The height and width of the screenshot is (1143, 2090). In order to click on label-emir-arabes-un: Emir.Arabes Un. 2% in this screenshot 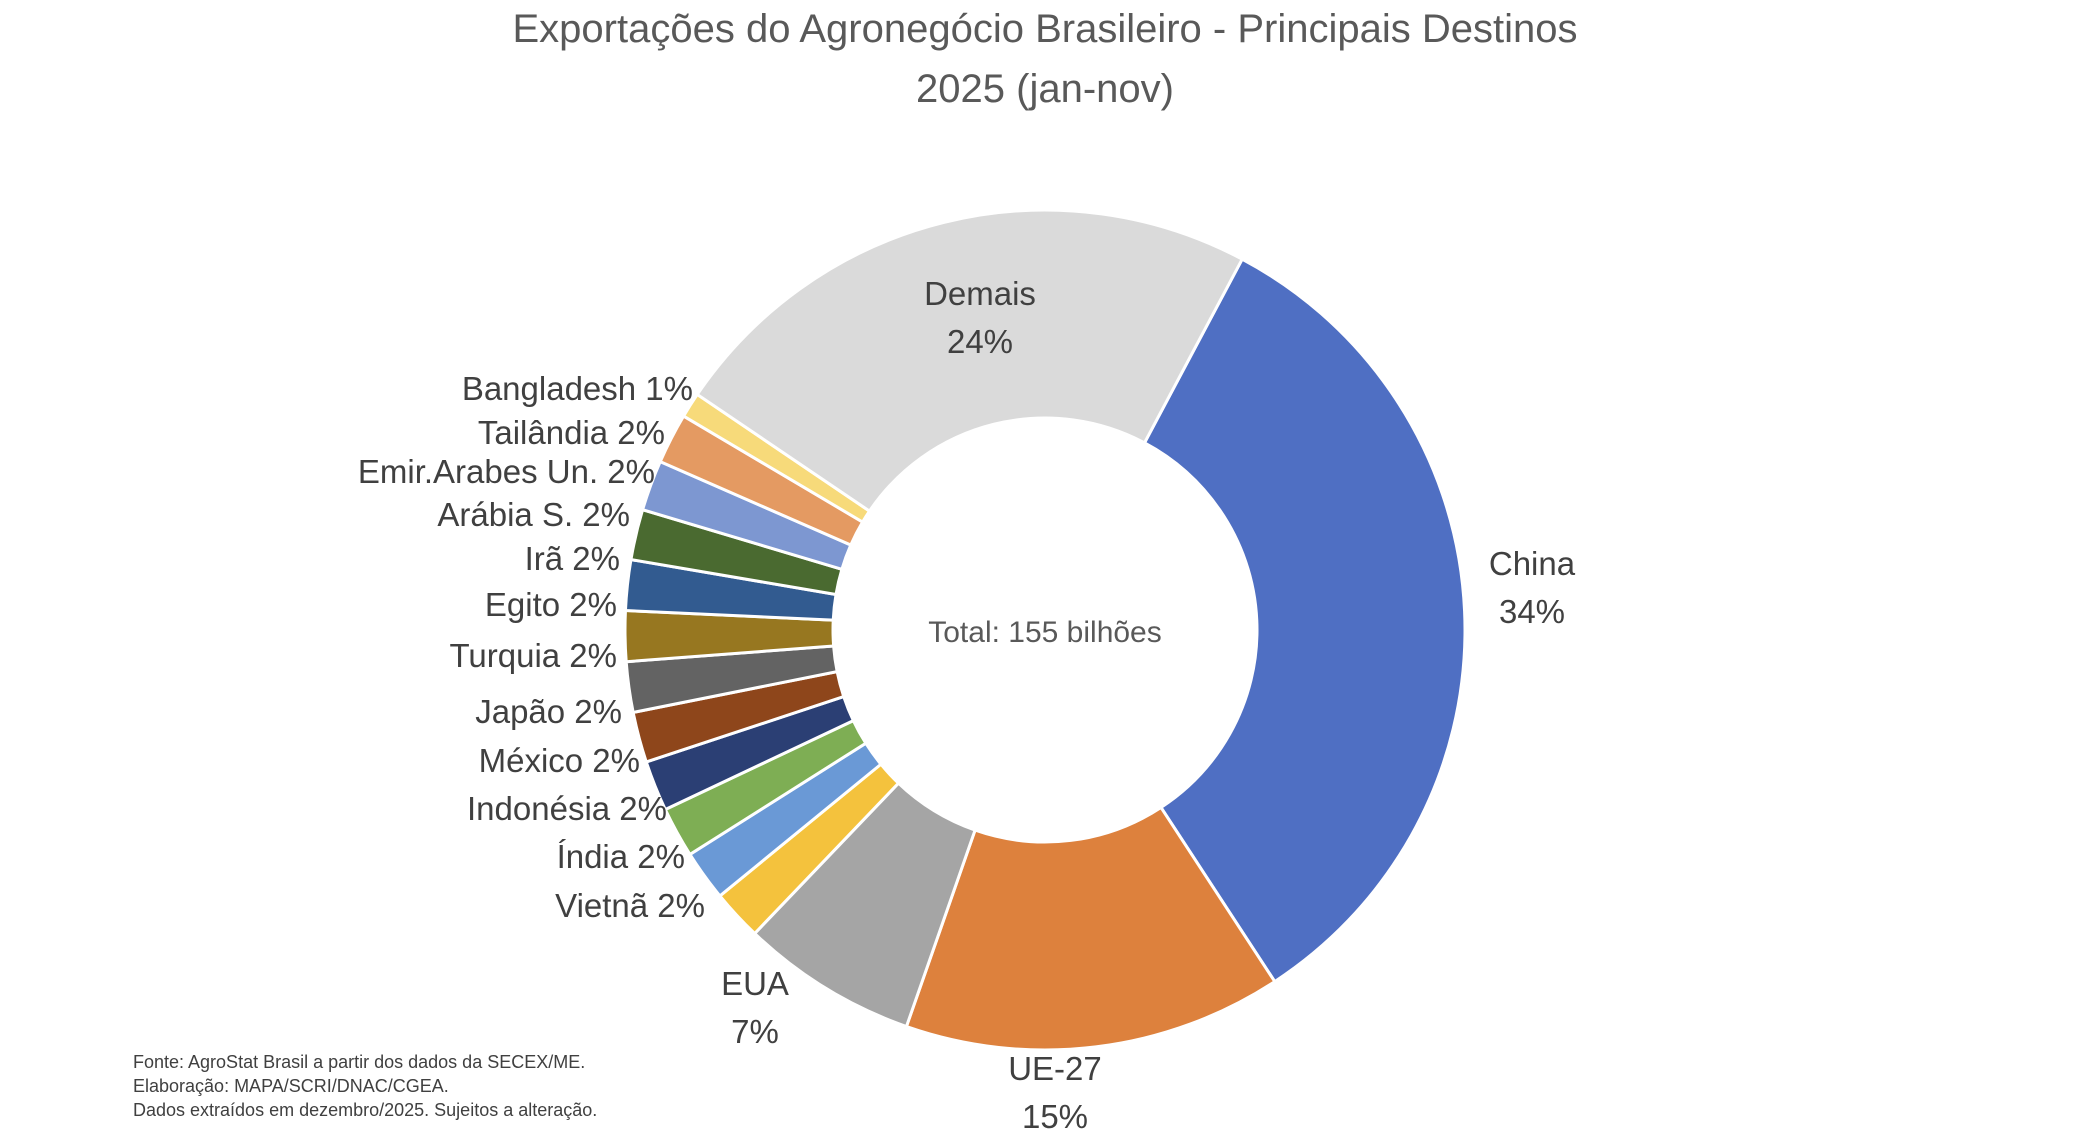, I will do `click(506, 471)`.